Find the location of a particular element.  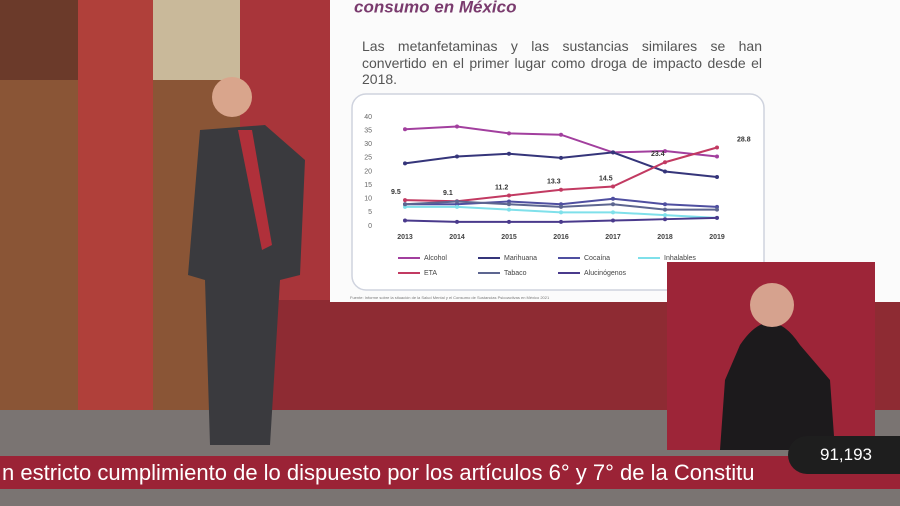

head is located at coordinates (232, 97).